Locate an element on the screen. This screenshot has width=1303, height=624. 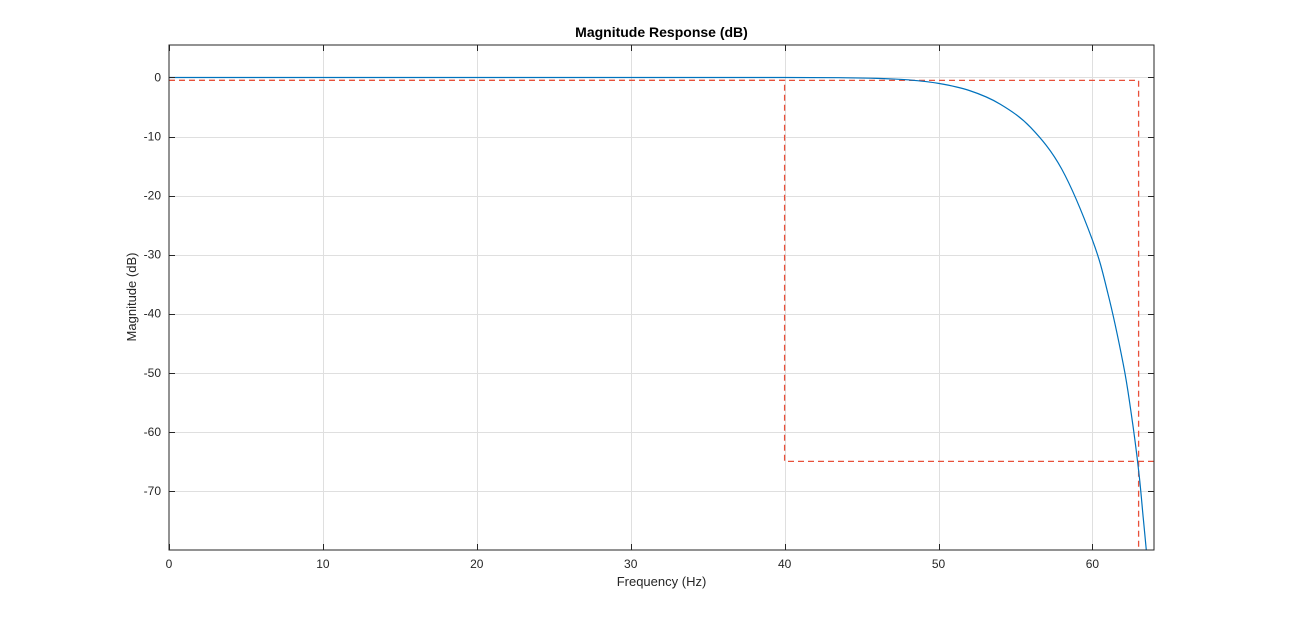
y-tick-label: -30 is located at coordinates (153, 255).